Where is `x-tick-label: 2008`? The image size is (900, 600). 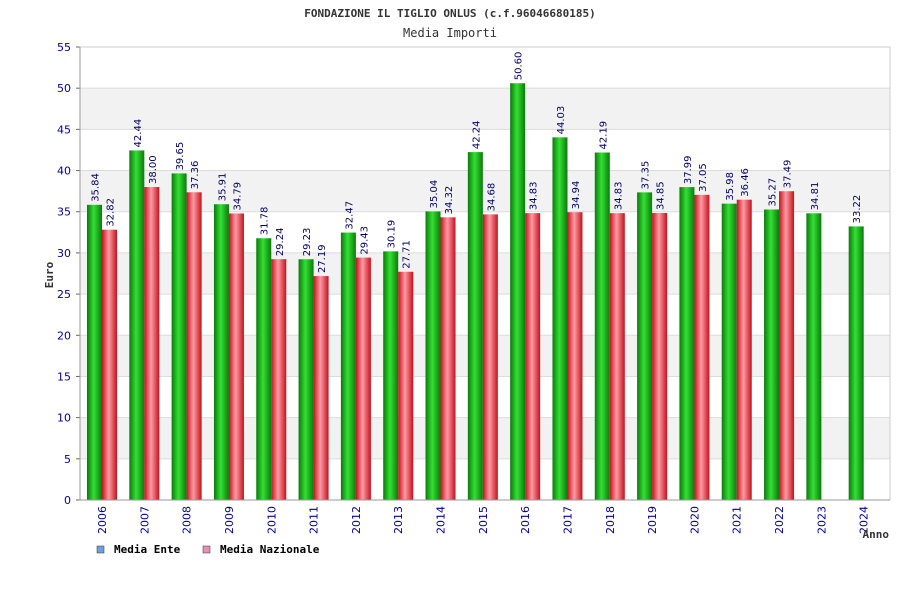
x-tick-label: 2008 is located at coordinates (187, 520).